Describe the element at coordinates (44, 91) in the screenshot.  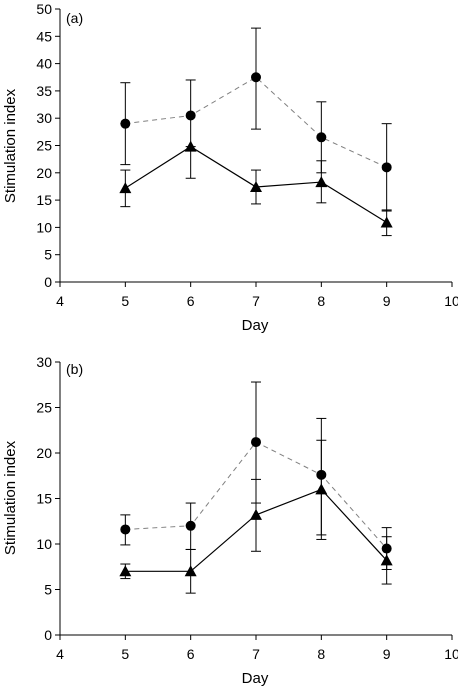
I see `y-tick-label: 35` at that location.